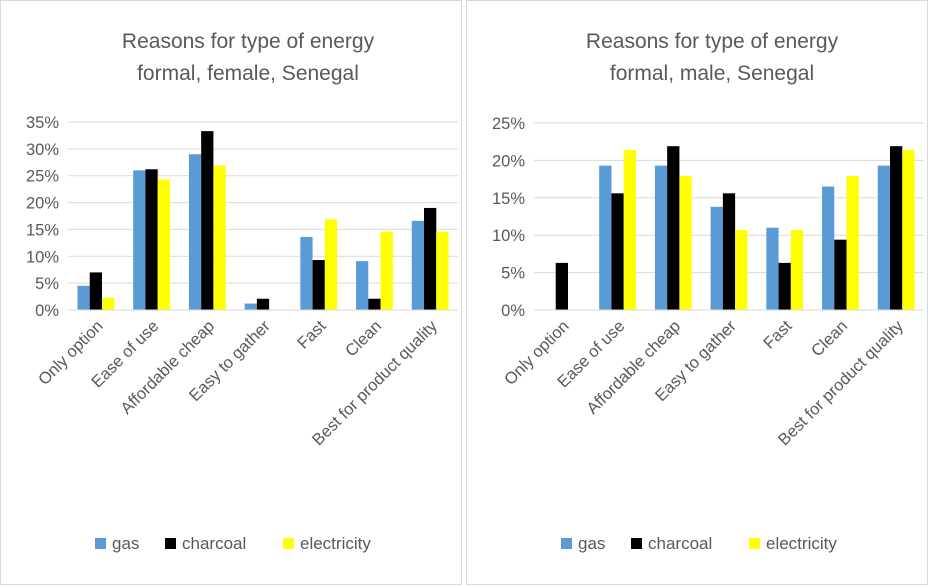 The height and width of the screenshot is (586, 929). What do you see at coordinates (42, 123) in the screenshot?
I see `y-tick-label: 35%` at bounding box center [42, 123].